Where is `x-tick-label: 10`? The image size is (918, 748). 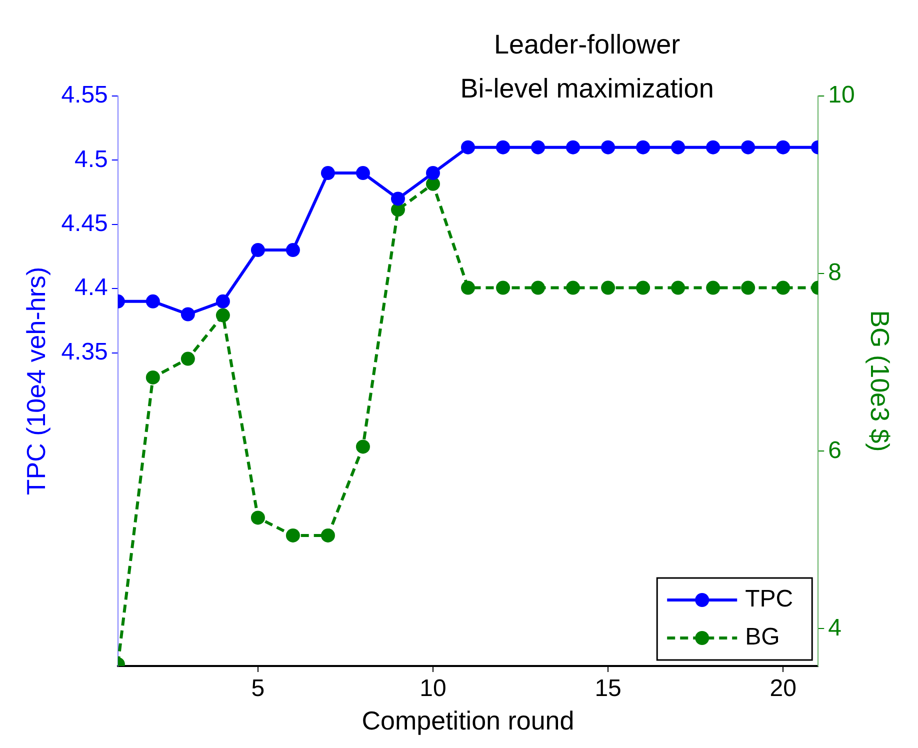 x-tick-label: 10 is located at coordinates (433, 688).